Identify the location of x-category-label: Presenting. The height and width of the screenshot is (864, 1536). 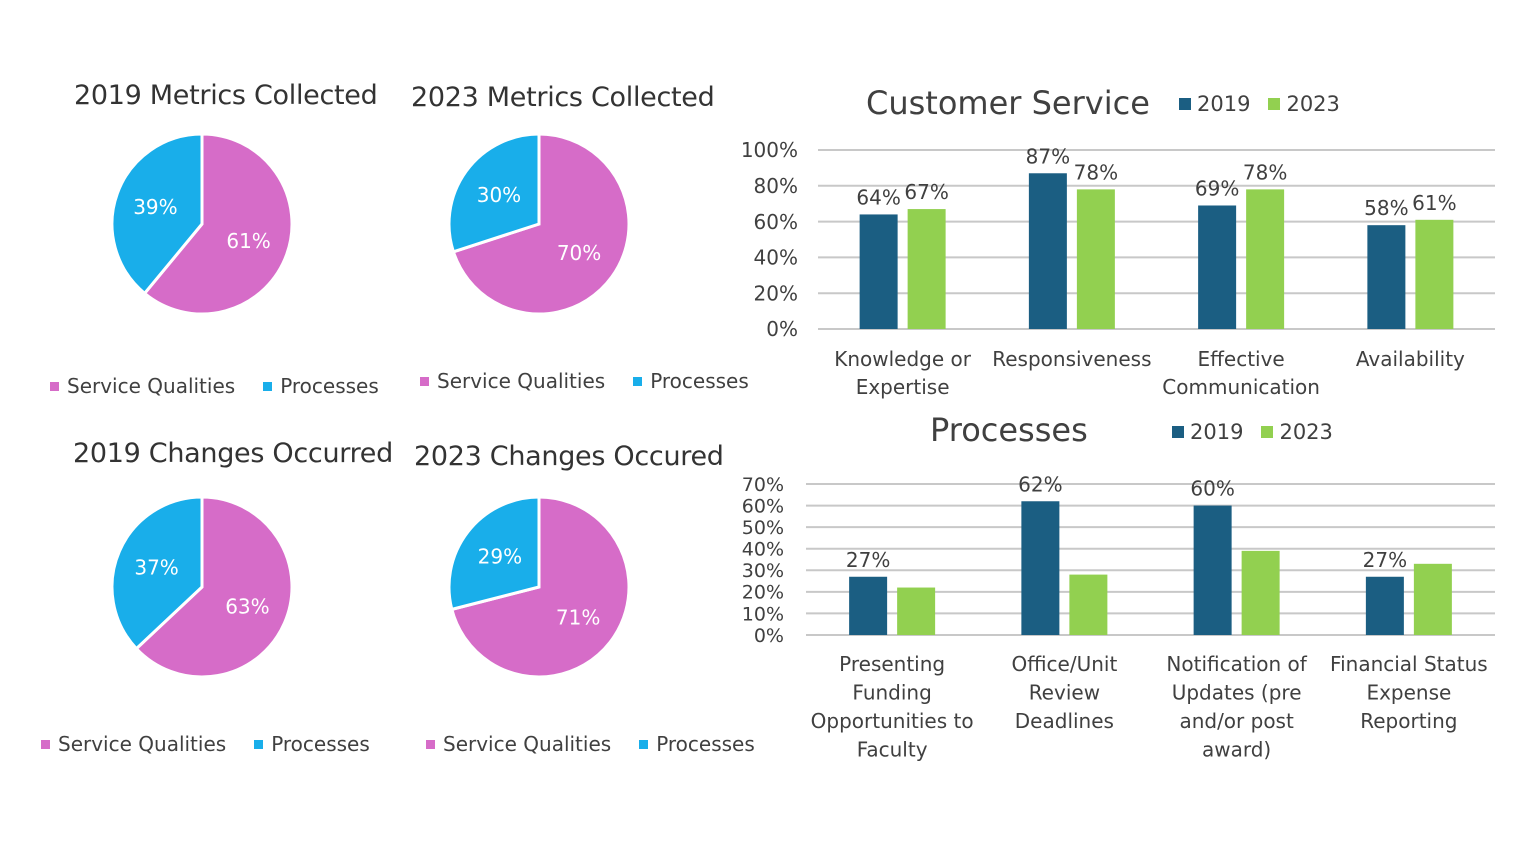
(892, 664).